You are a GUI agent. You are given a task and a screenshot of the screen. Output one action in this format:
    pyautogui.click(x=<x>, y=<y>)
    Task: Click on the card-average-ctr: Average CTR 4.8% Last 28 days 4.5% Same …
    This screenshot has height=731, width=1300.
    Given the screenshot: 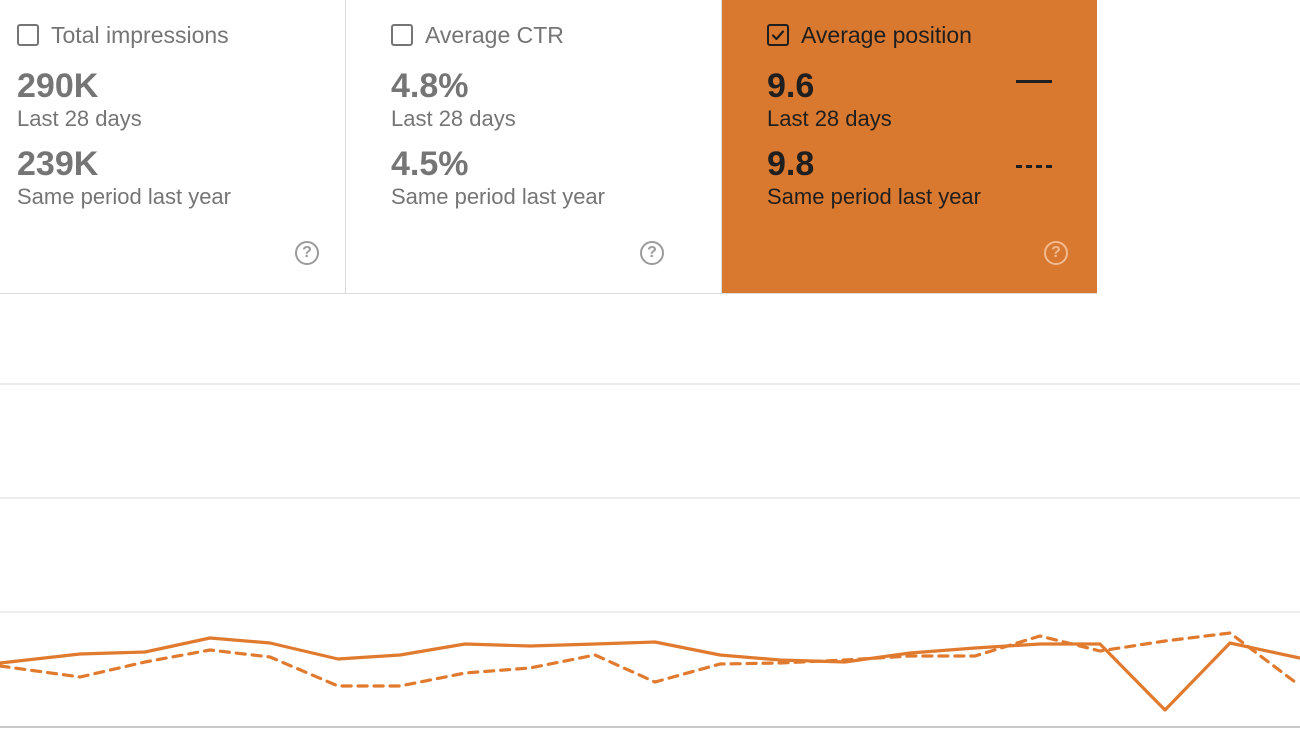 What is the action you would take?
    pyautogui.click(x=534, y=146)
    